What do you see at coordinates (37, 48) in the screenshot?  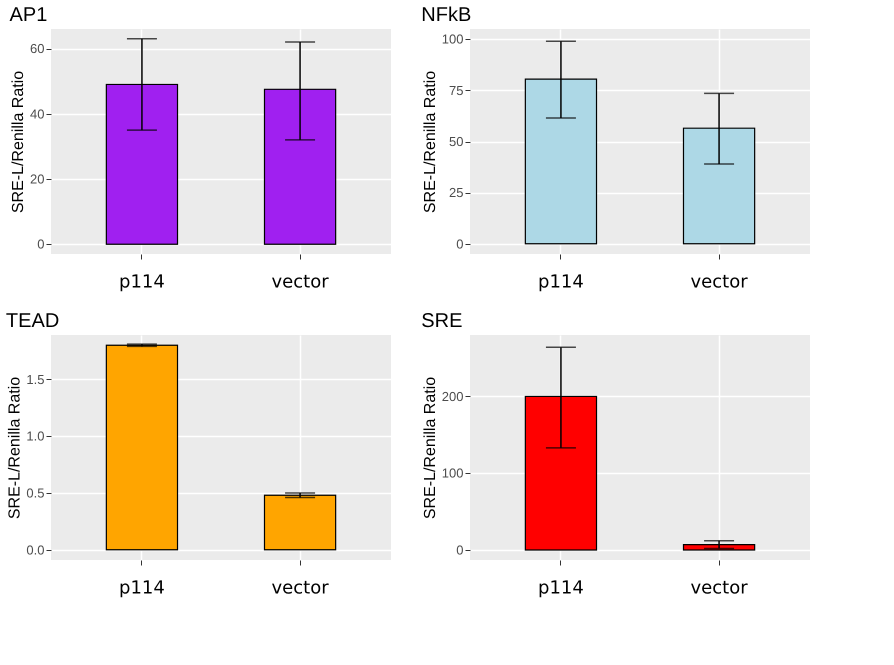 I see `y-tick-label: 60` at bounding box center [37, 48].